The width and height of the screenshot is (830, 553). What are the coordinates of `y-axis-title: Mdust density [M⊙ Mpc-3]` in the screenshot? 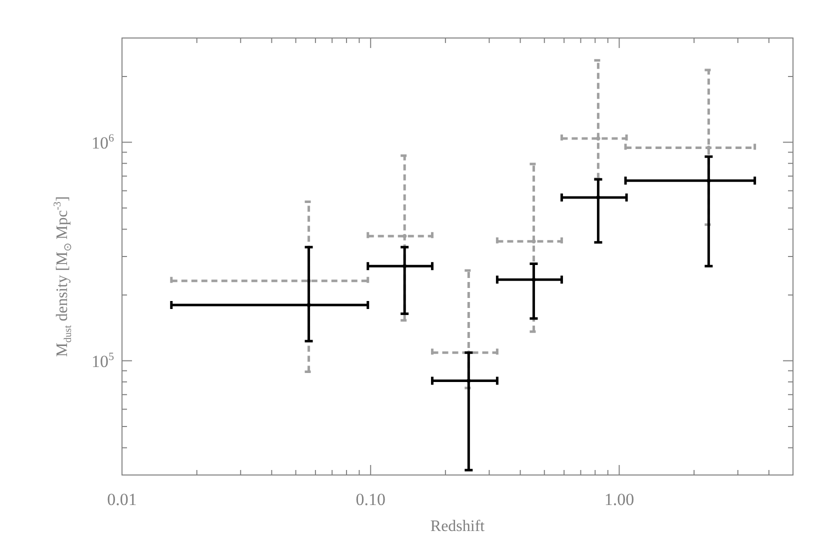 It's located at (63, 276).